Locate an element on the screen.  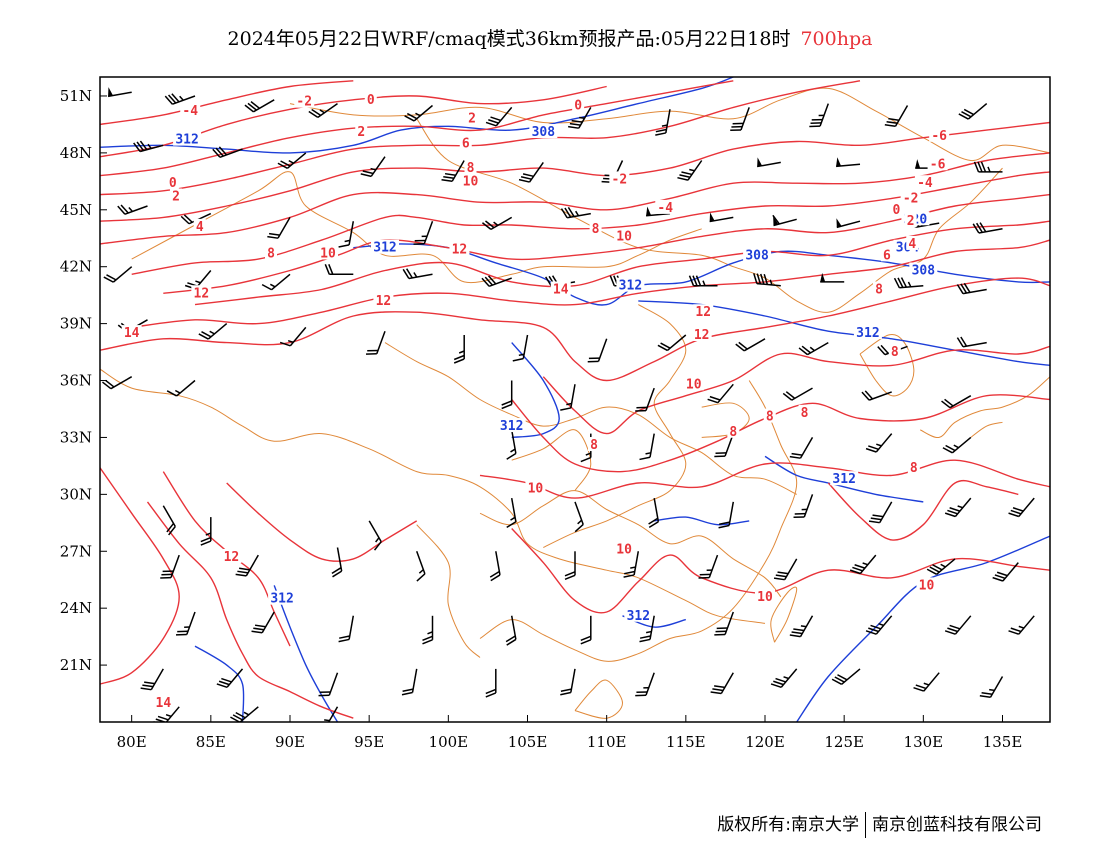
temperature-label: 8 is located at coordinates (271, 253).